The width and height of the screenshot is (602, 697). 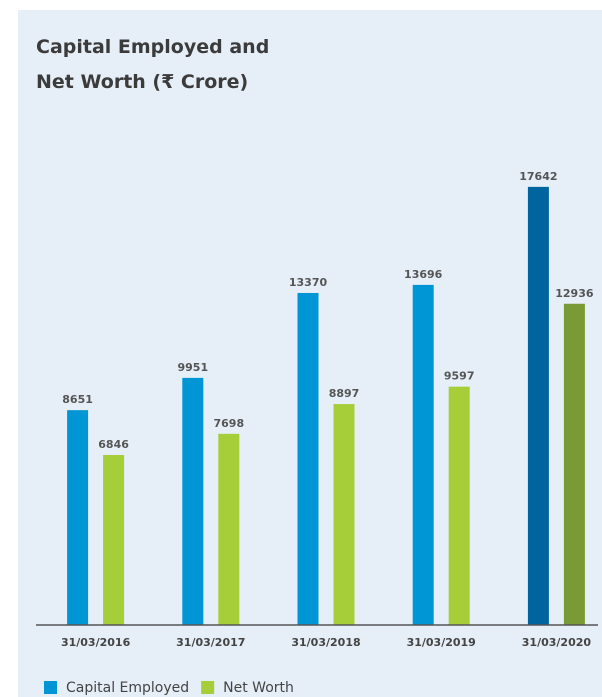 What do you see at coordinates (557, 642) in the screenshot?
I see `x-tick-label: 31/03/2020` at bounding box center [557, 642].